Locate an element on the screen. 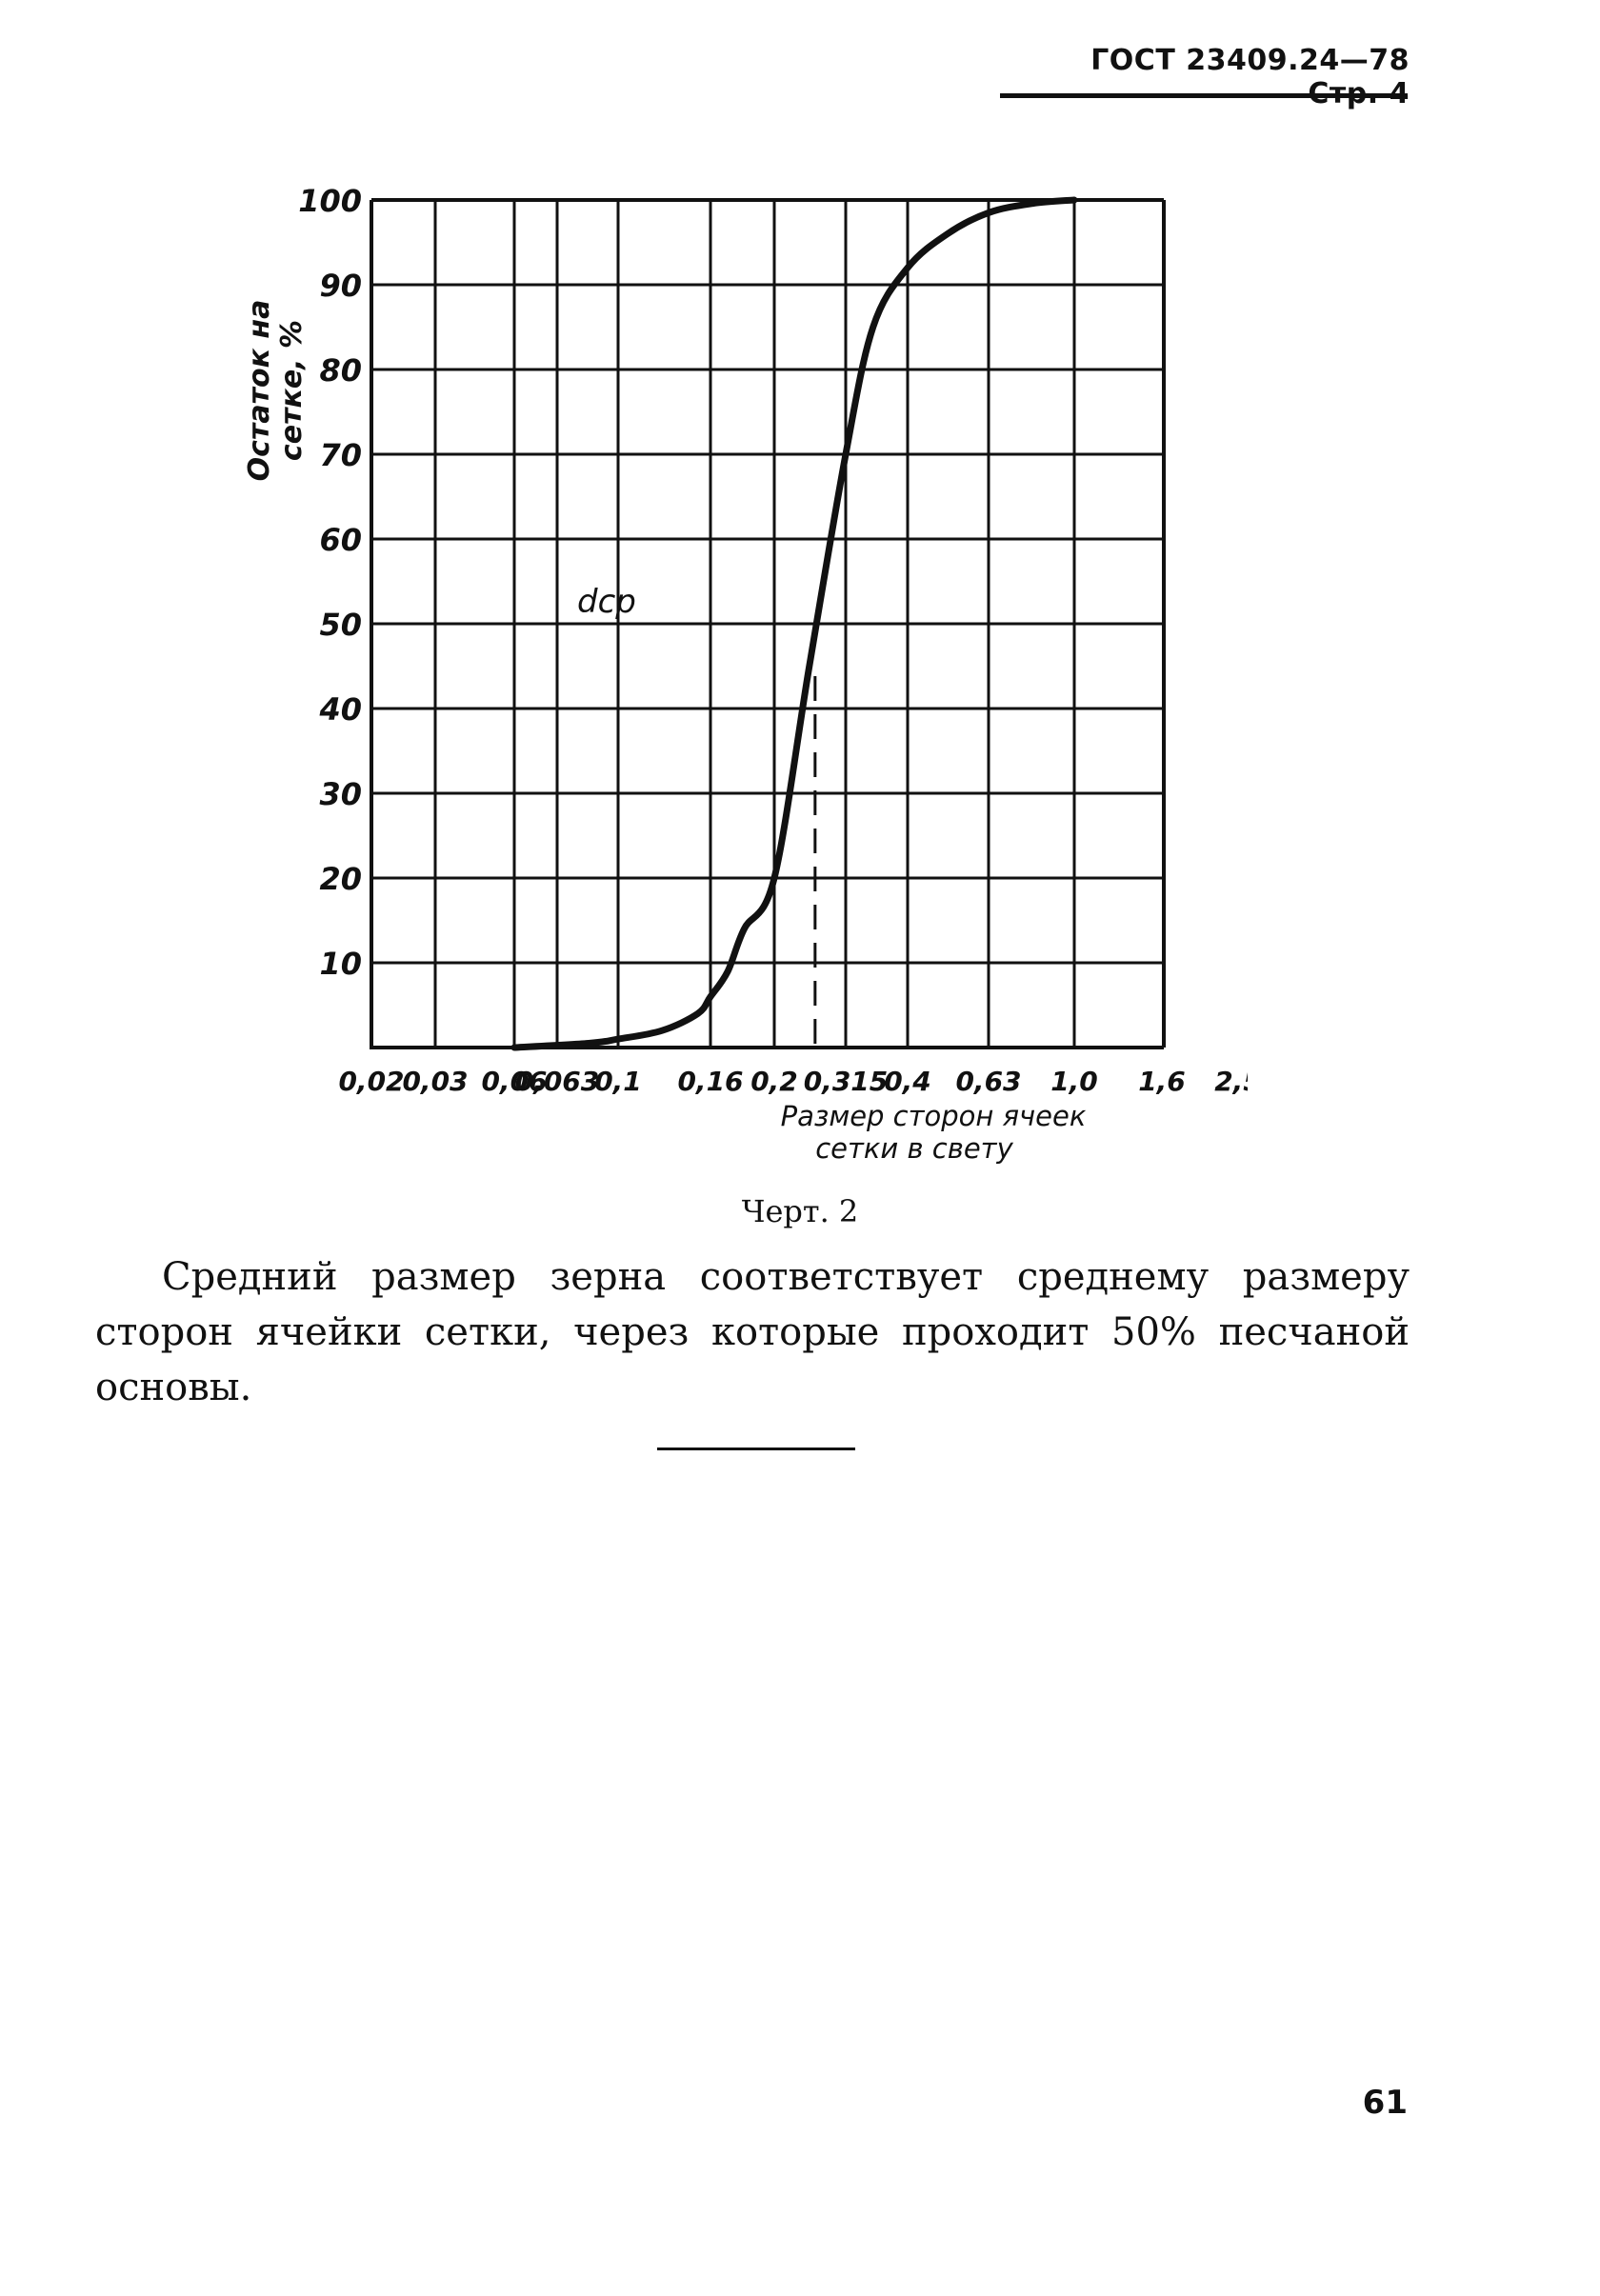 Image resolution: width=1600 pixels, height=2296 pixels. y-tick-label: 90 is located at coordinates (340, 286).